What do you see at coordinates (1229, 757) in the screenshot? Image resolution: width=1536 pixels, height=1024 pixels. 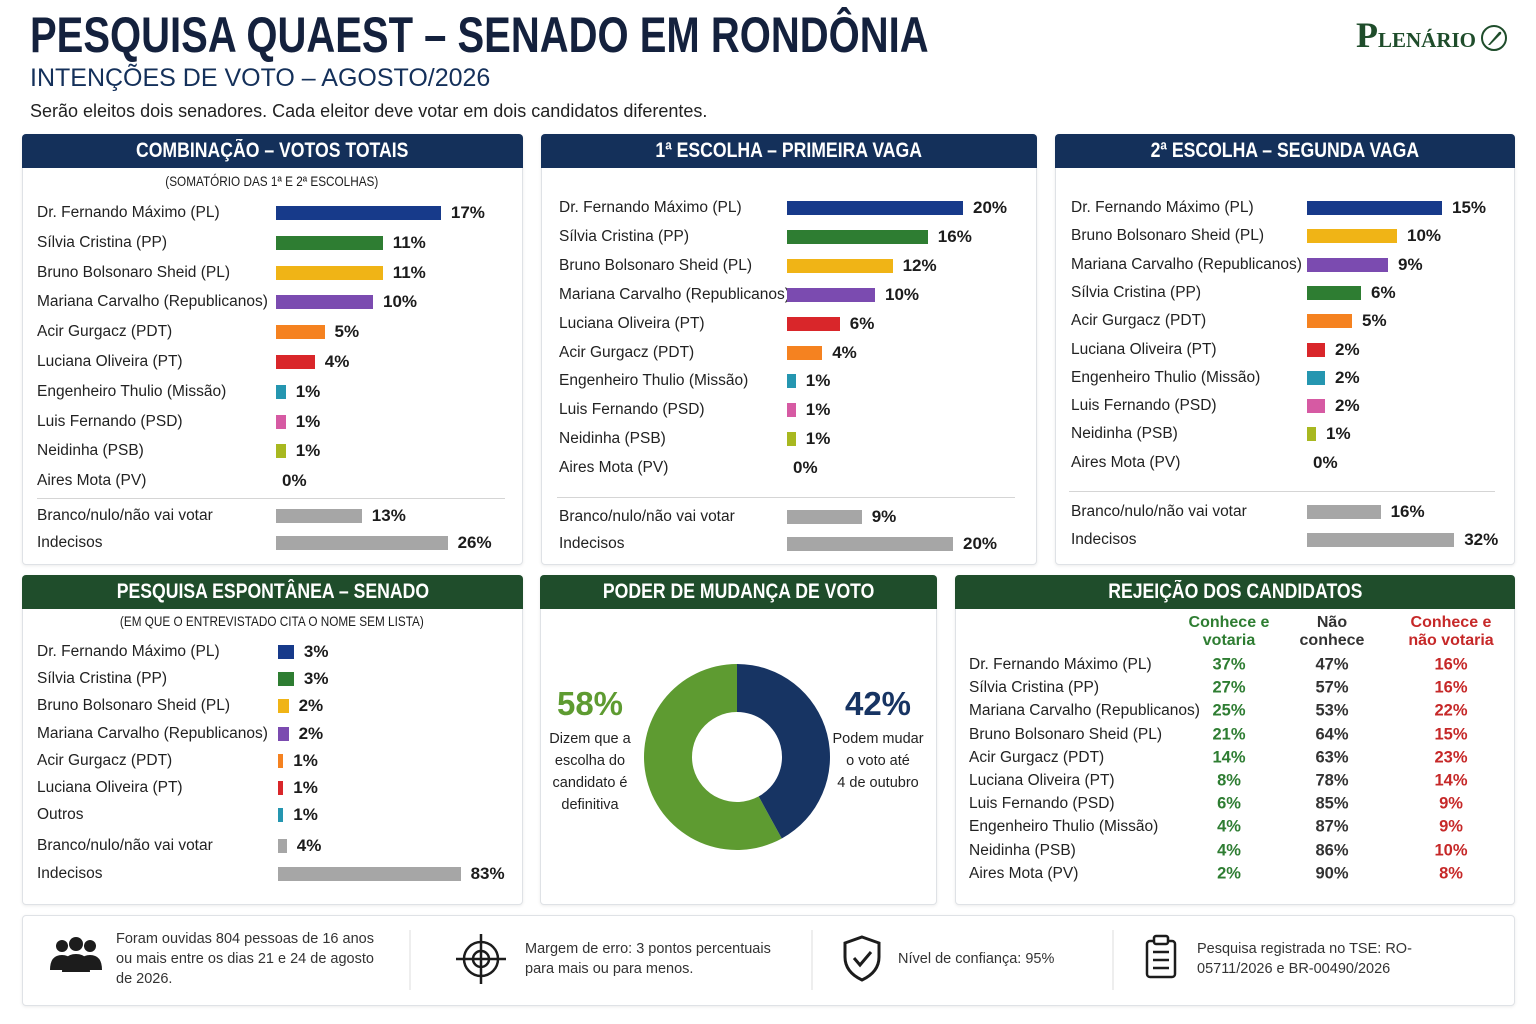 I see `table-cell: 14%` at bounding box center [1229, 757].